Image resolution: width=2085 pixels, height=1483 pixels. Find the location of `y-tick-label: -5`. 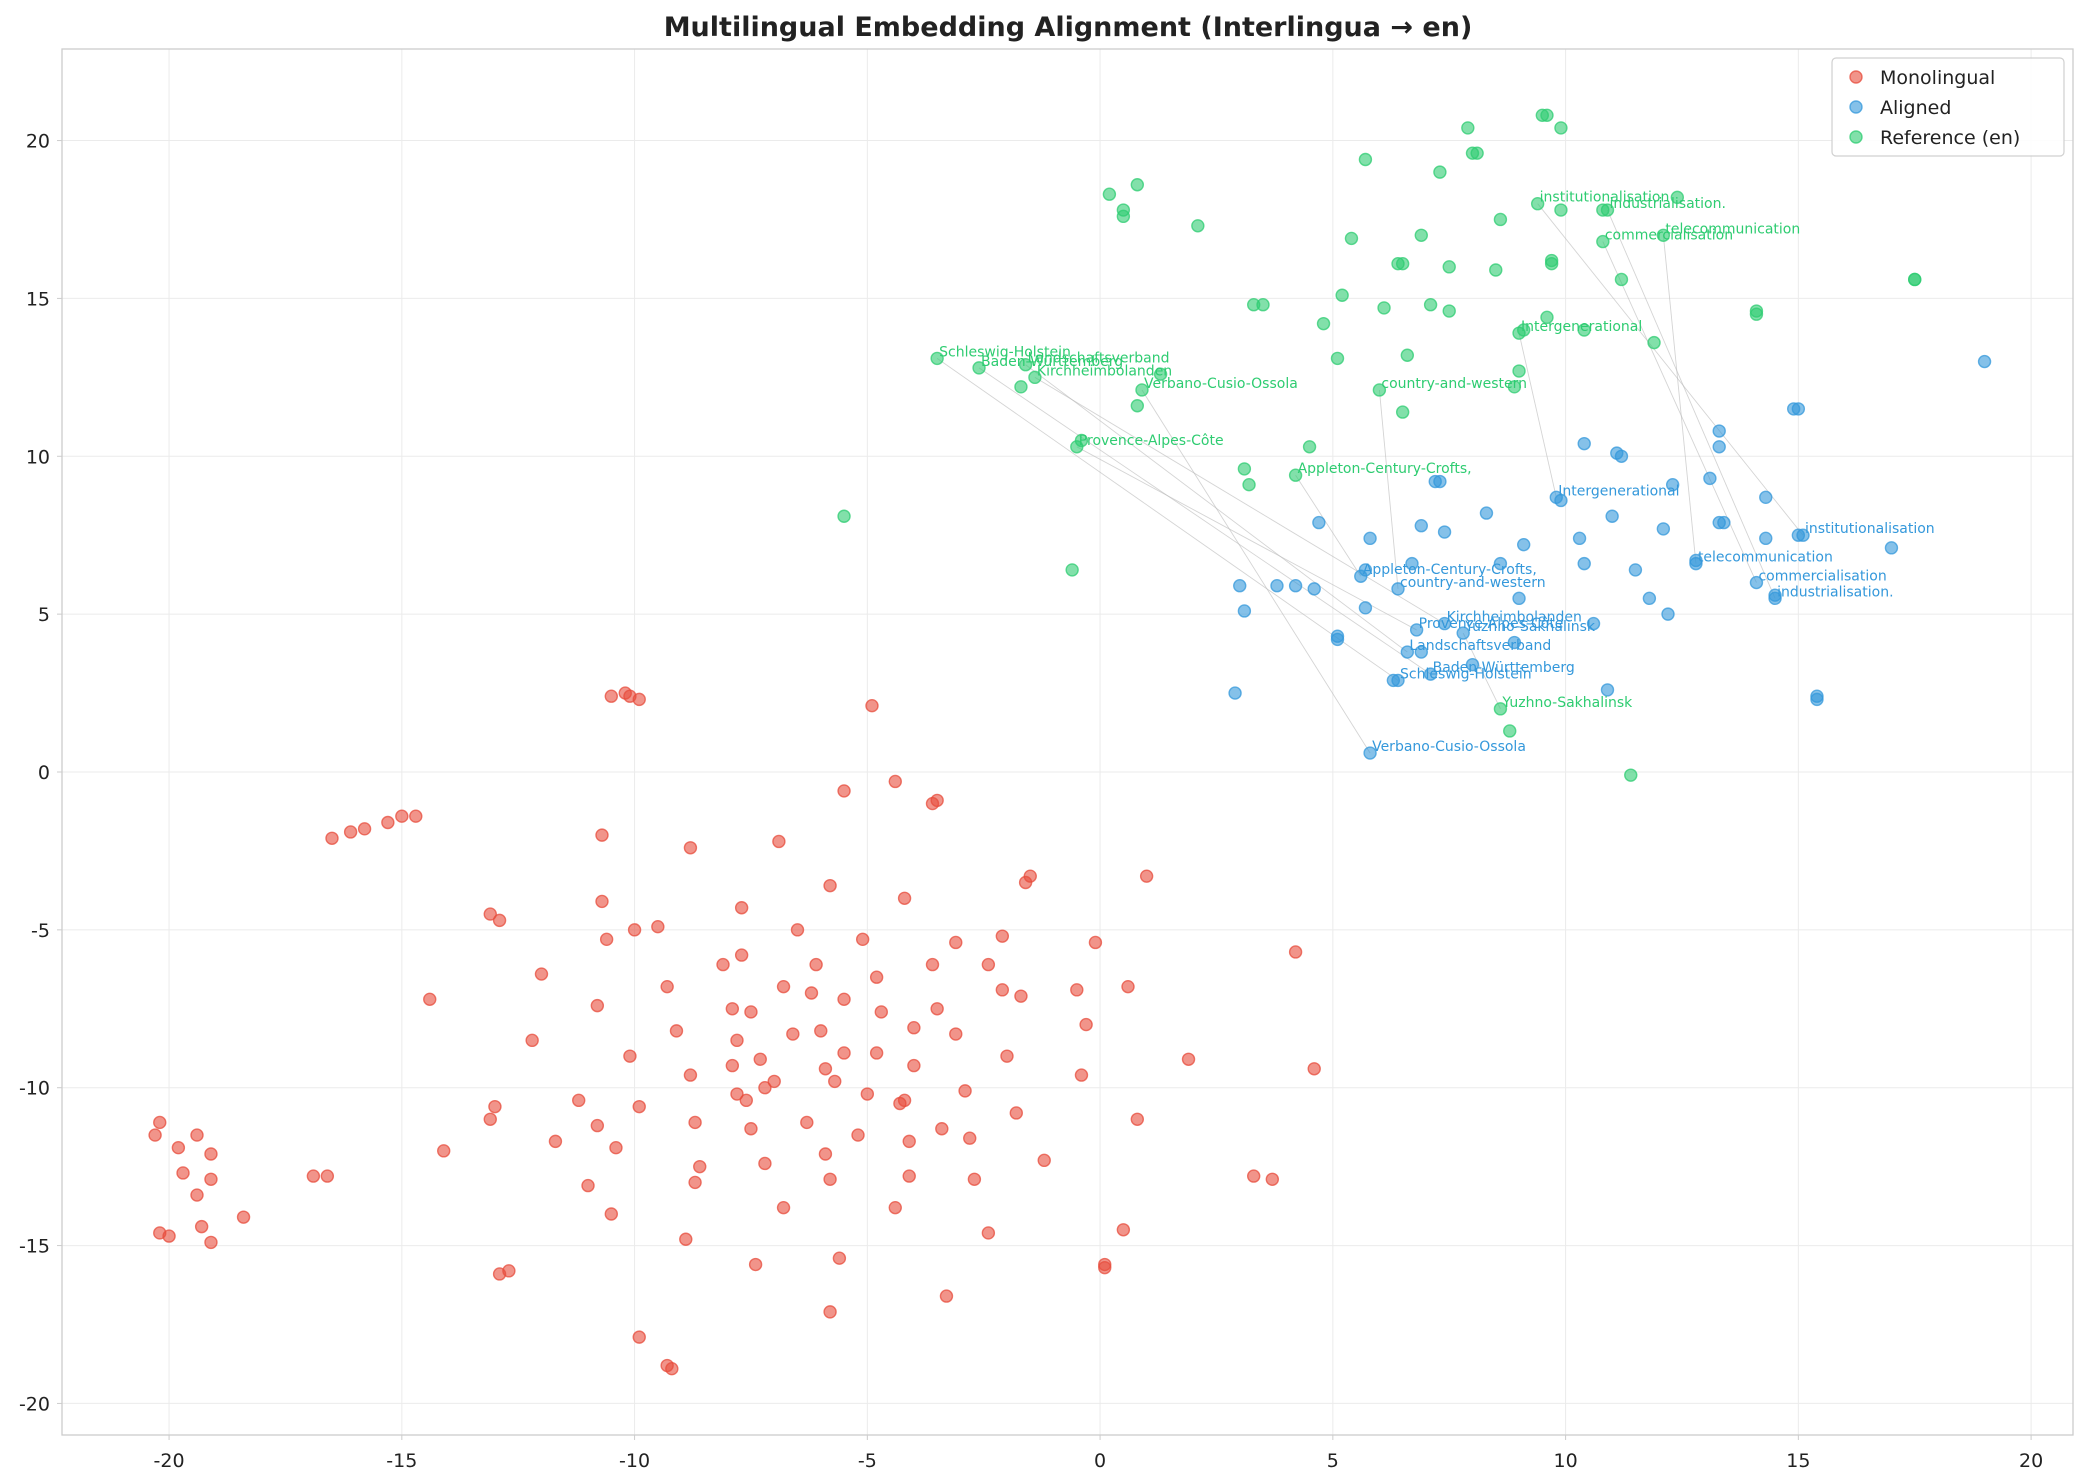

y-tick-label: -5 is located at coordinates (40, 931).